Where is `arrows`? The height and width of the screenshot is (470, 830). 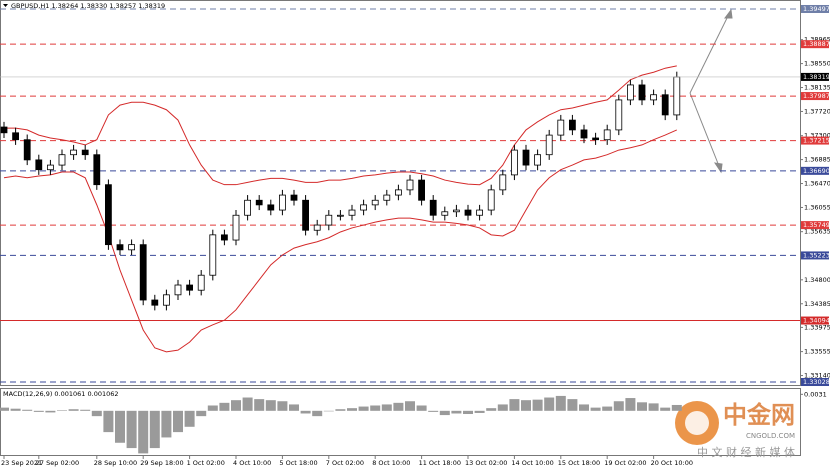
arrows is located at coordinates (711, 91).